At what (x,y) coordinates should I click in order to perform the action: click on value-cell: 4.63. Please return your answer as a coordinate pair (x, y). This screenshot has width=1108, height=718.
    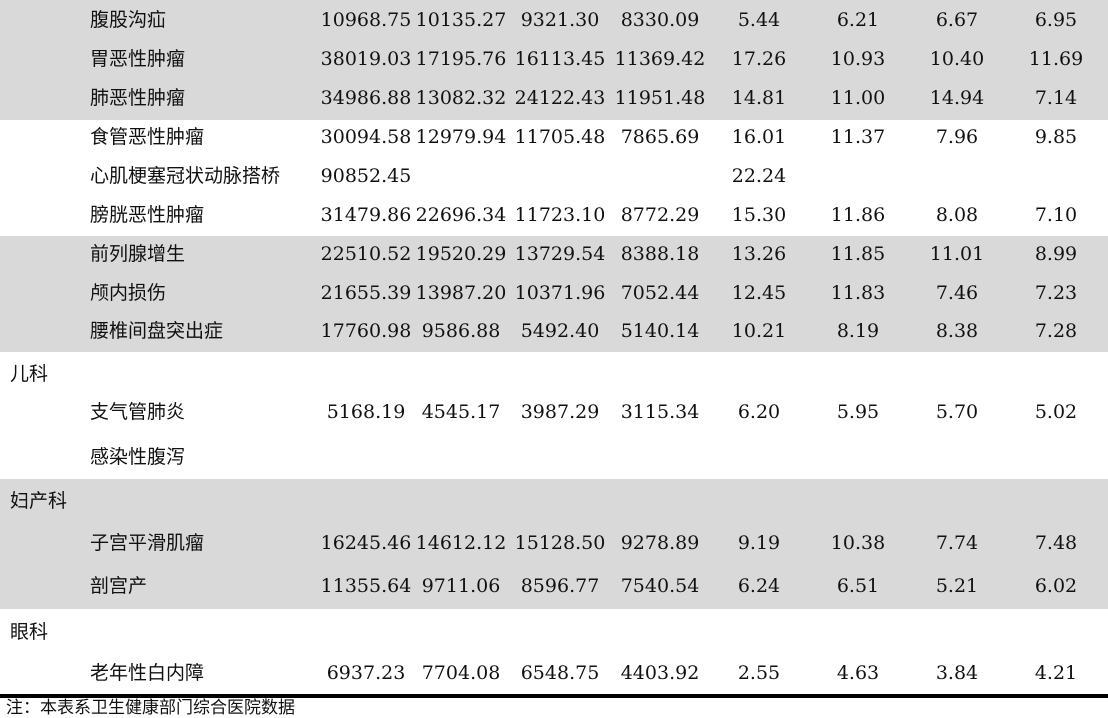
    Looking at the image, I should click on (858, 673).